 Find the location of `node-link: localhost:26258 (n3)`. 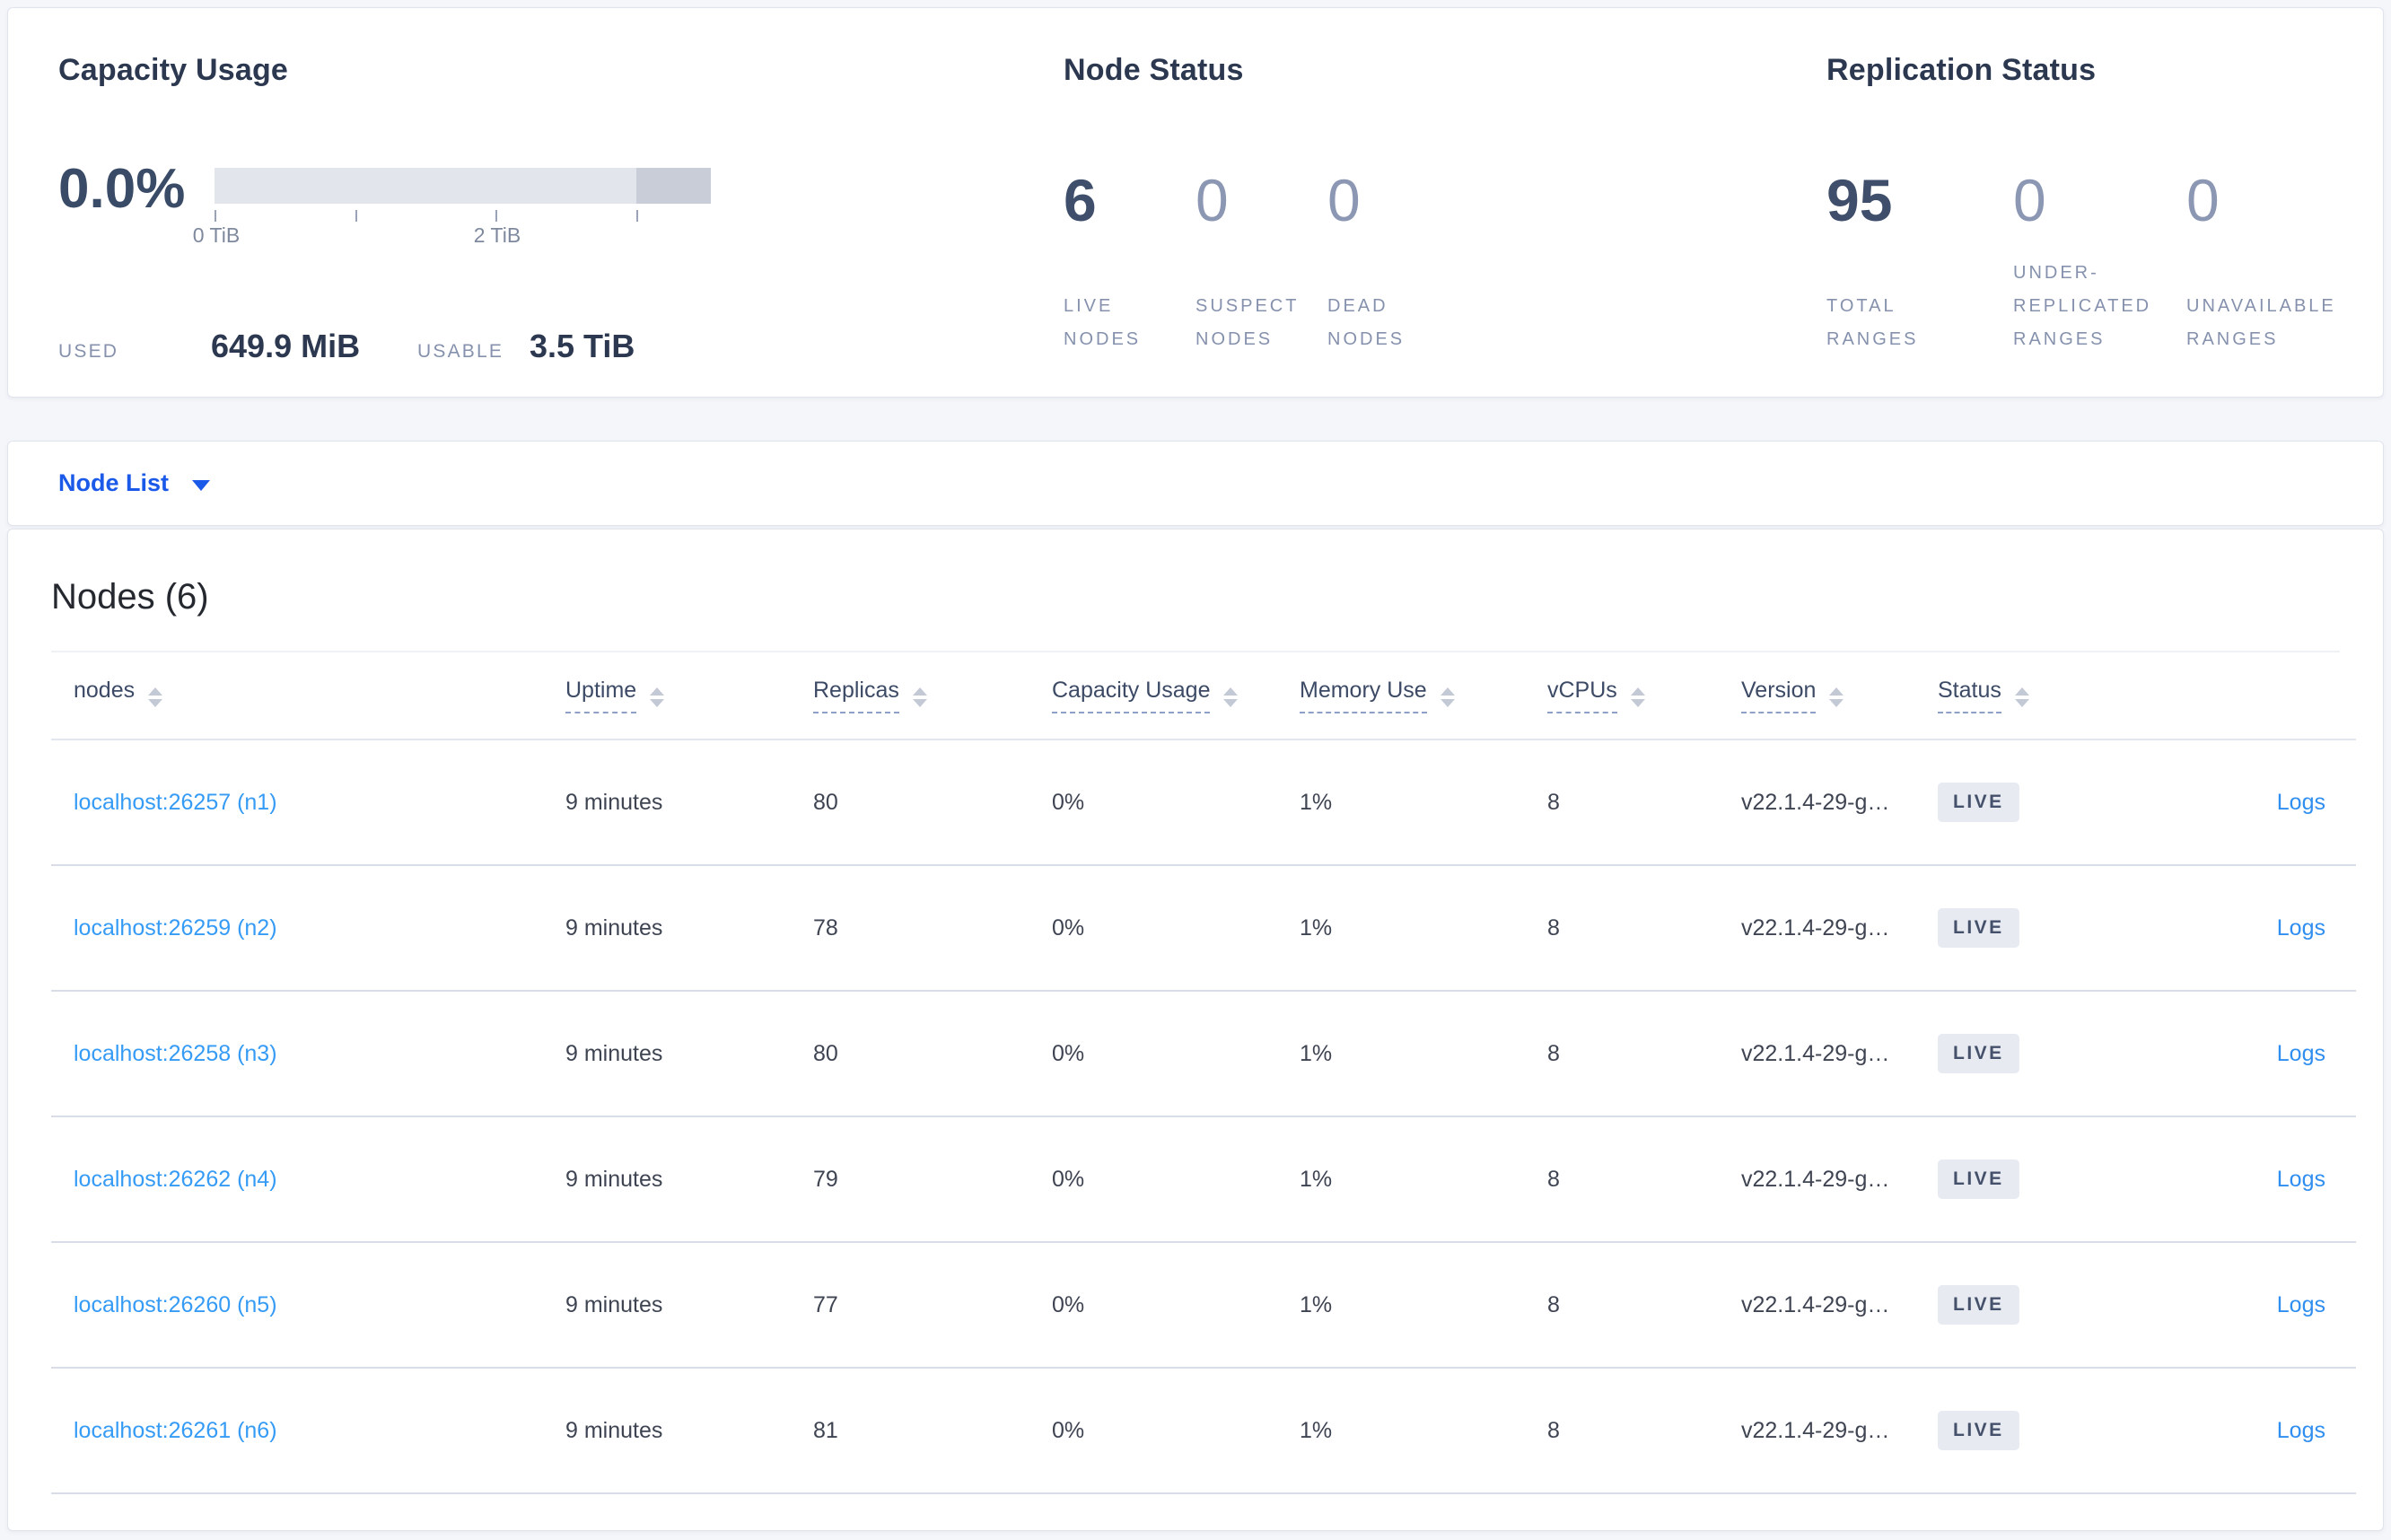

node-link: localhost:26258 (n3) is located at coordinates (175, 1053).